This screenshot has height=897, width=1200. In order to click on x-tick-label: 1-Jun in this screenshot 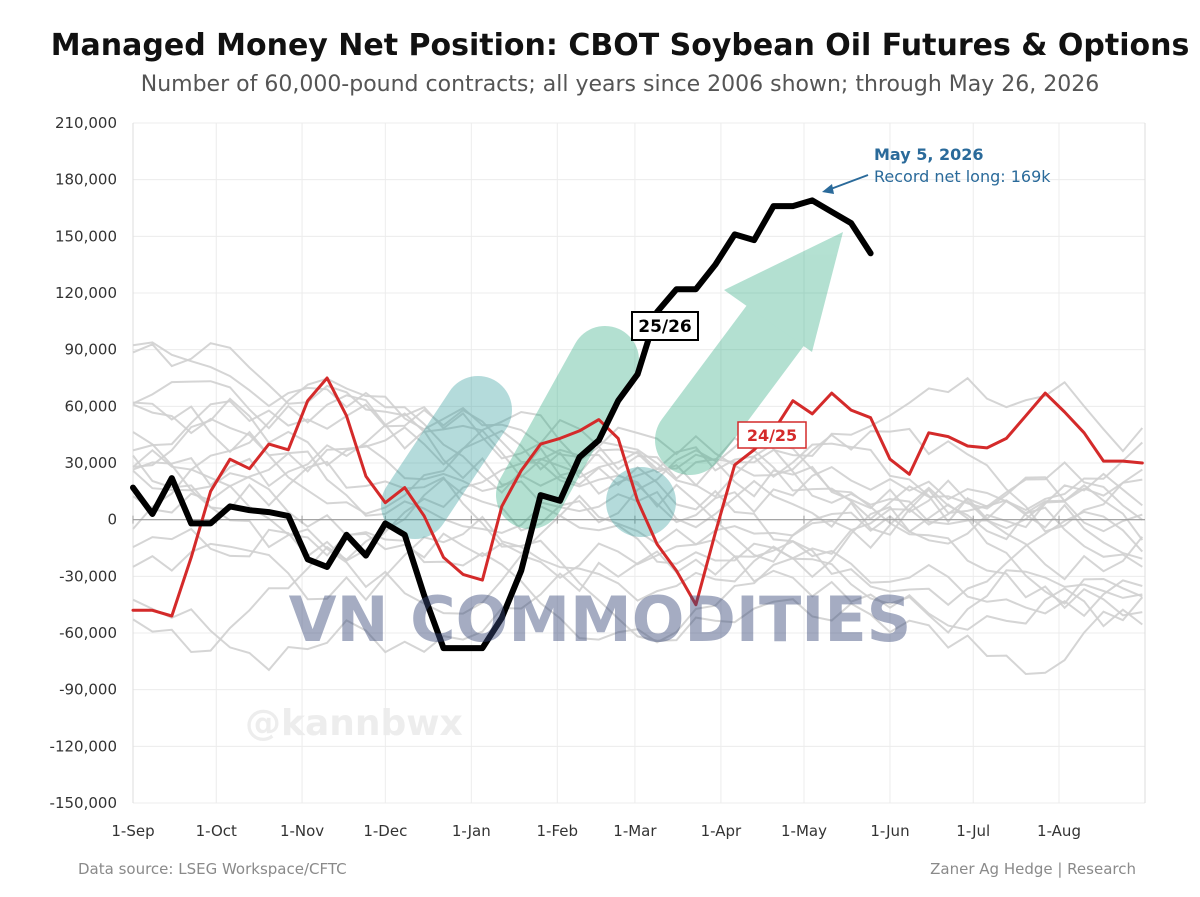, I will do `click(889, 831)`.